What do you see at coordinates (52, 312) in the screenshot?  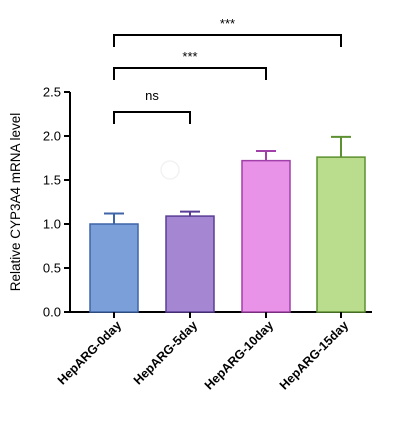 I see `y-tick-label: 0.0` at bounding box center [52, 312].